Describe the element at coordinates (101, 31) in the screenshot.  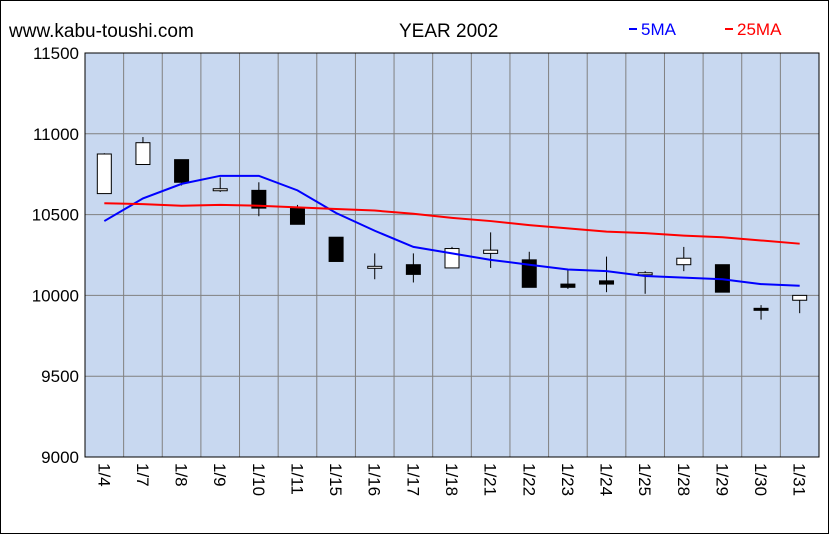
I see `site-url: www.kabu-toushi.com` at that location.